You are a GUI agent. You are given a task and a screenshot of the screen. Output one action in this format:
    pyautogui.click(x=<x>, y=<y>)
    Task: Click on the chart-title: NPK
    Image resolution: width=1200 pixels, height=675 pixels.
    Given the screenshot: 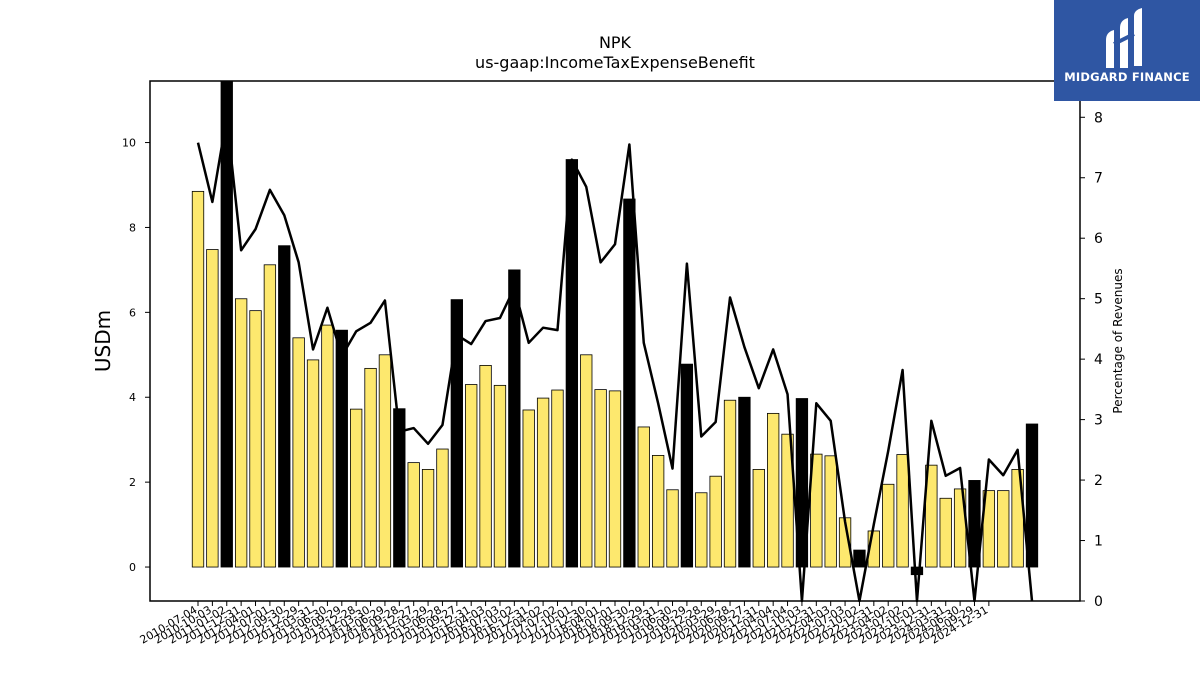 What is the action you would take?
    pyautogui.click(x=615, y=42)
    